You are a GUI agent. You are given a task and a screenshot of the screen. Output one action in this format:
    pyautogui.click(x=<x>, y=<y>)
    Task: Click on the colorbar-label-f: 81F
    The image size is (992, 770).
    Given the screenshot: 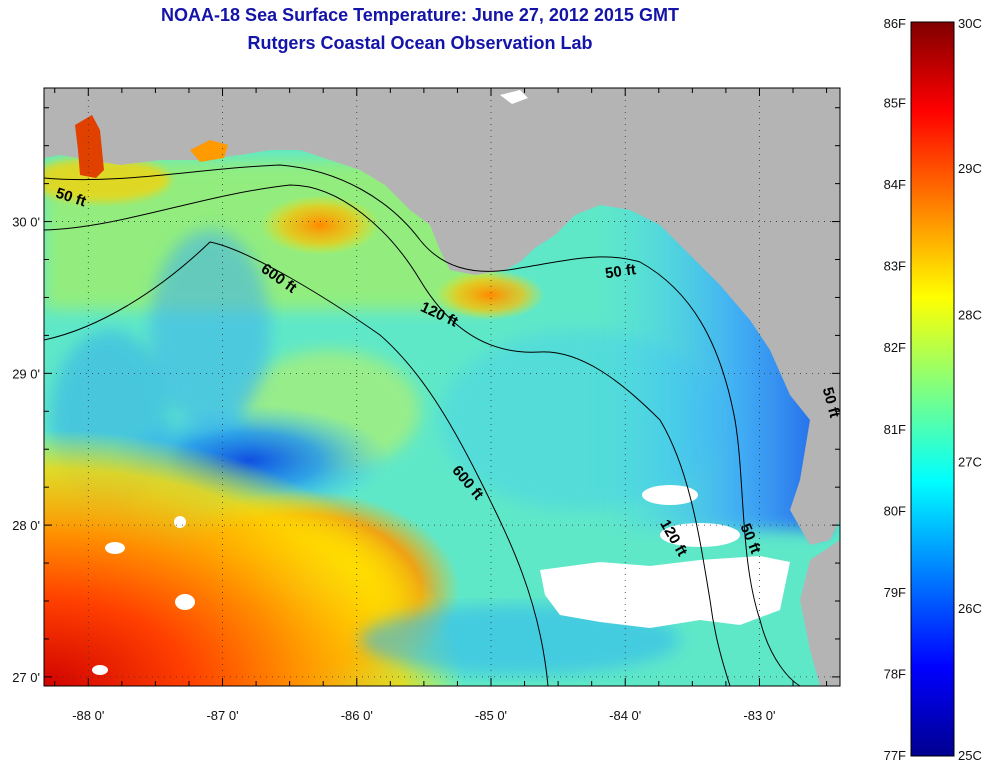 What is the action you would take?
    pyautogui.click(x=895, y=429)
    